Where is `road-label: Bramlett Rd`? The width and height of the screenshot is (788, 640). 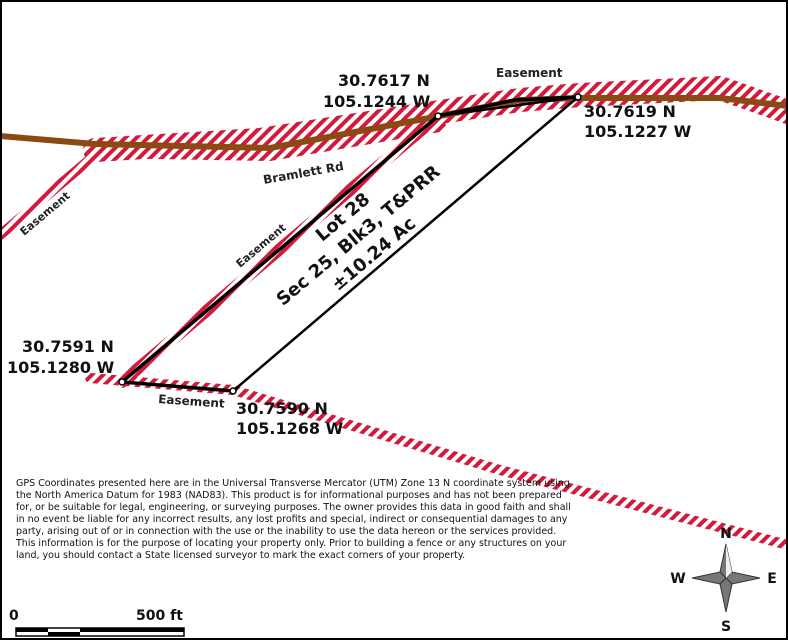 road-label: Bramlett Rd is located at coordinates (303, 173).